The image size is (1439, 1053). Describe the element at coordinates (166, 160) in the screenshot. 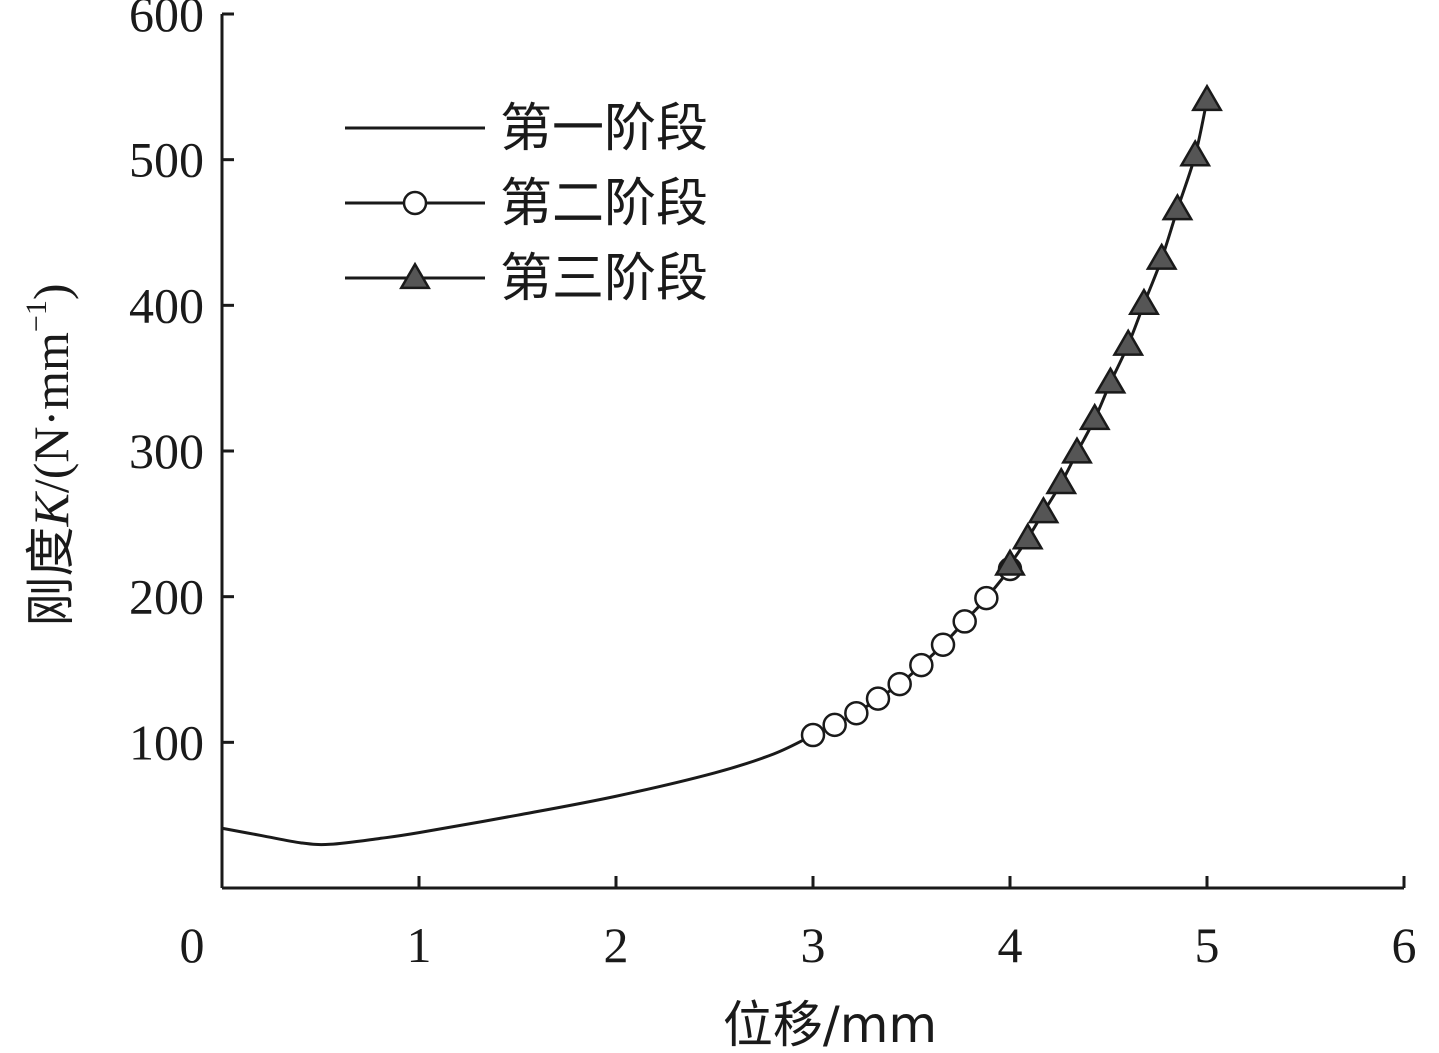

I see `y-tick-label: 500` at that location.